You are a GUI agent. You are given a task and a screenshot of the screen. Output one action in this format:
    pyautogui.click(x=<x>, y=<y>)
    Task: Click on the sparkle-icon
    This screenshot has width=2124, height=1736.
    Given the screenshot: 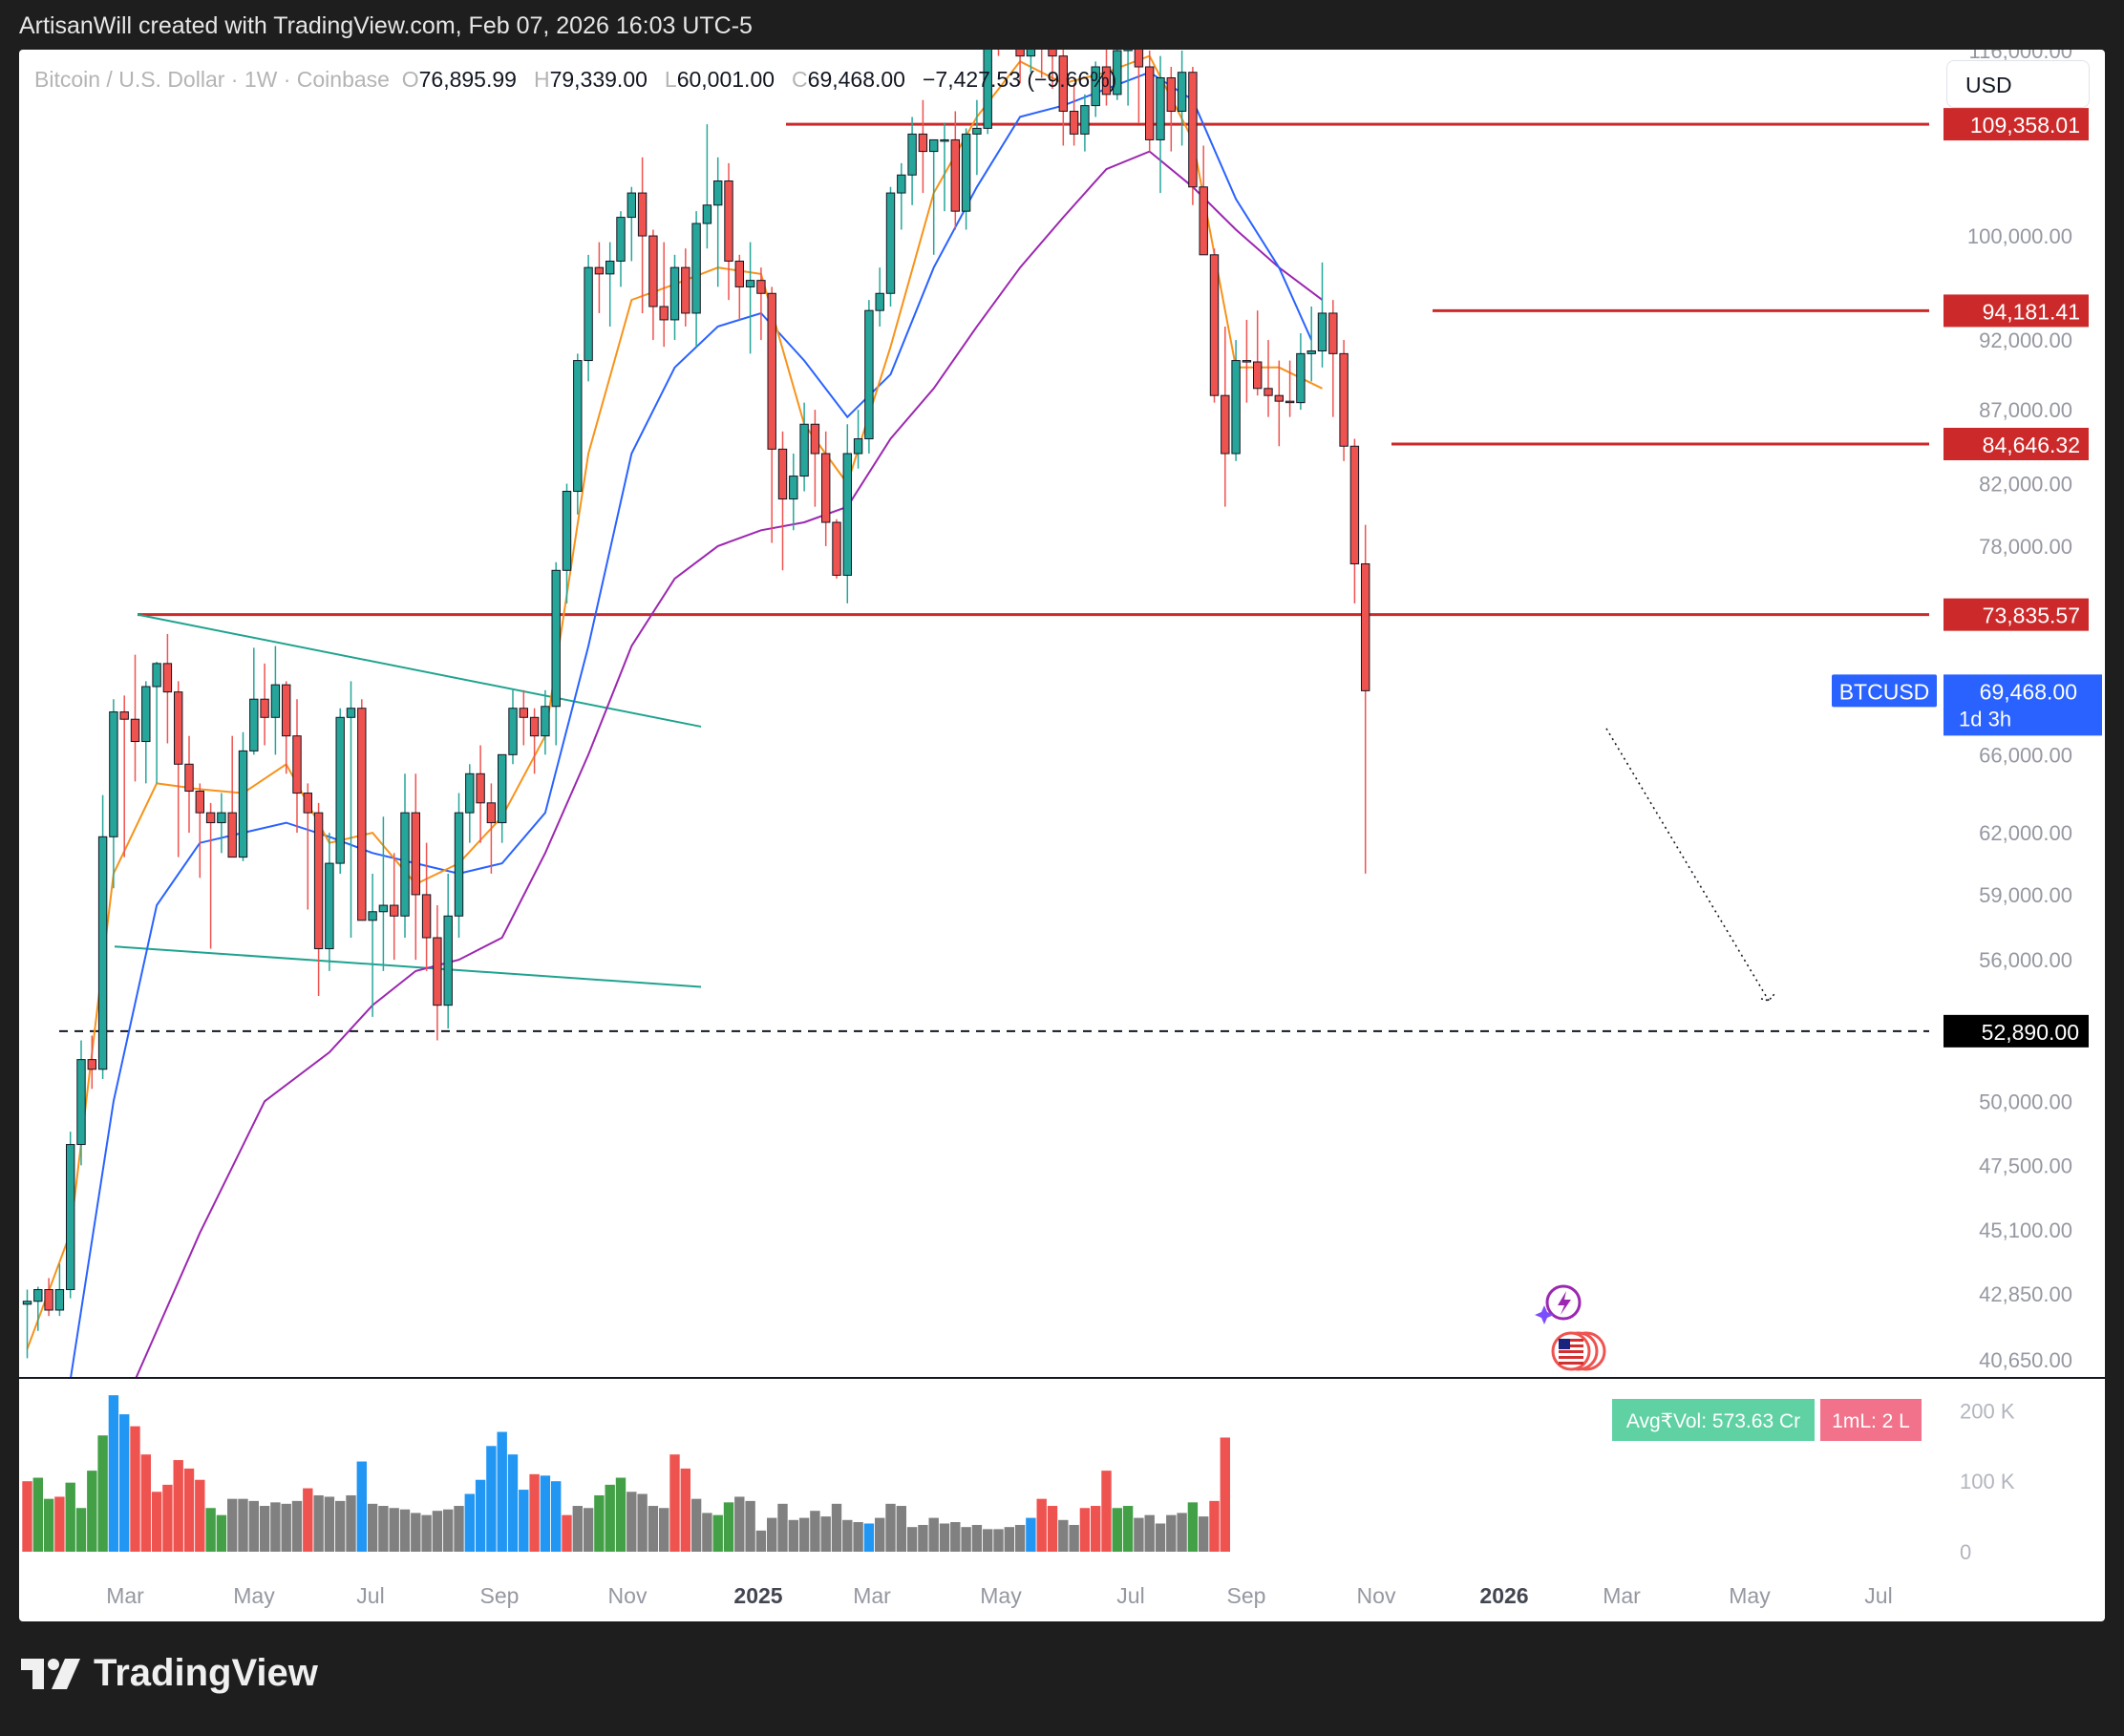 What is the action you would take?
    pyautogui.click(x=1544, y=1314)
    